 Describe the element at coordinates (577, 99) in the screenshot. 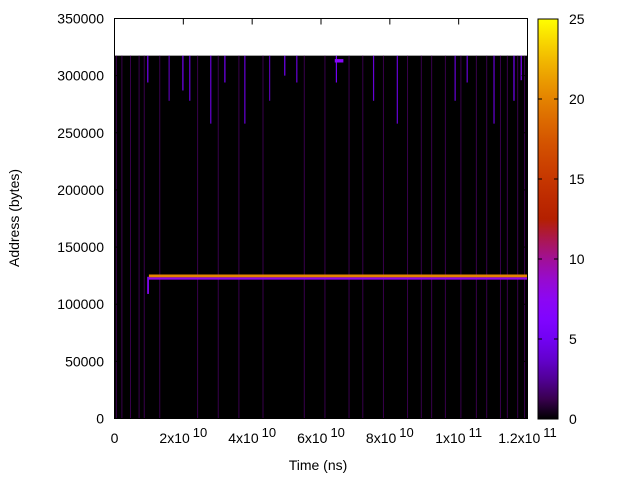

I see `colorbar-tick-label: 20` at that location.